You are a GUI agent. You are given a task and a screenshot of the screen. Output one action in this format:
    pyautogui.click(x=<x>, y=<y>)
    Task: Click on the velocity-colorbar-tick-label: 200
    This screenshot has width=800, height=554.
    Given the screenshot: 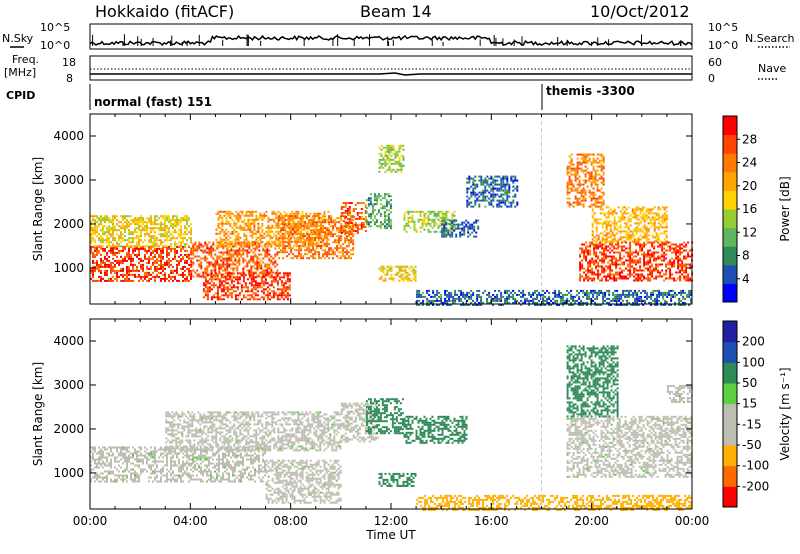 What is the action you would take?
    pyautogui.click(x=753, y=342)
    